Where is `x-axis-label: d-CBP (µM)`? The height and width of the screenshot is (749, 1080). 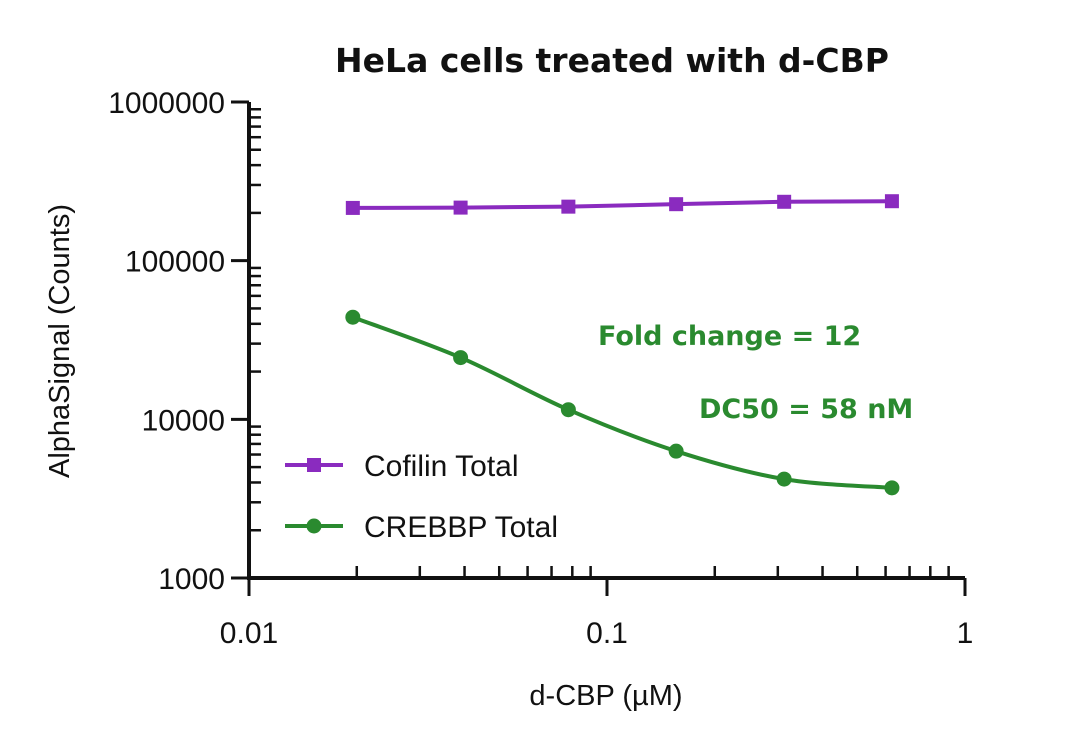
x-axis-label: d-CBP (µM) is located at coordinates (605, 696).